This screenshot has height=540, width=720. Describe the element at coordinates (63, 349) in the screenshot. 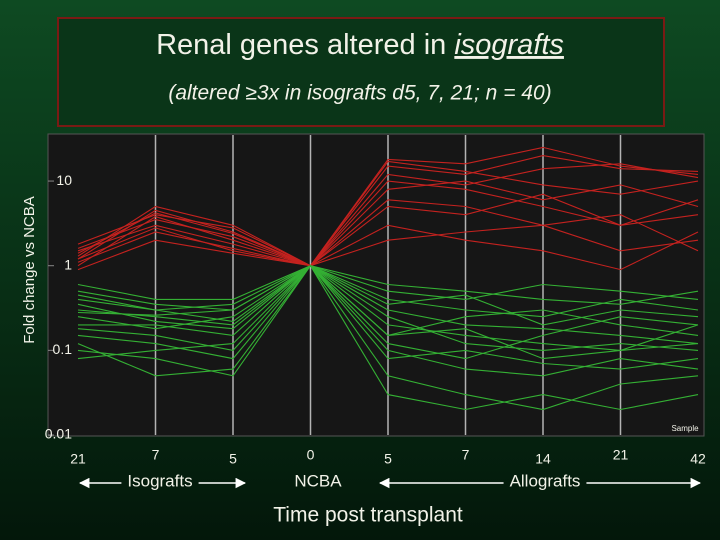

I see `y-tick-label: 0.1` at that location.